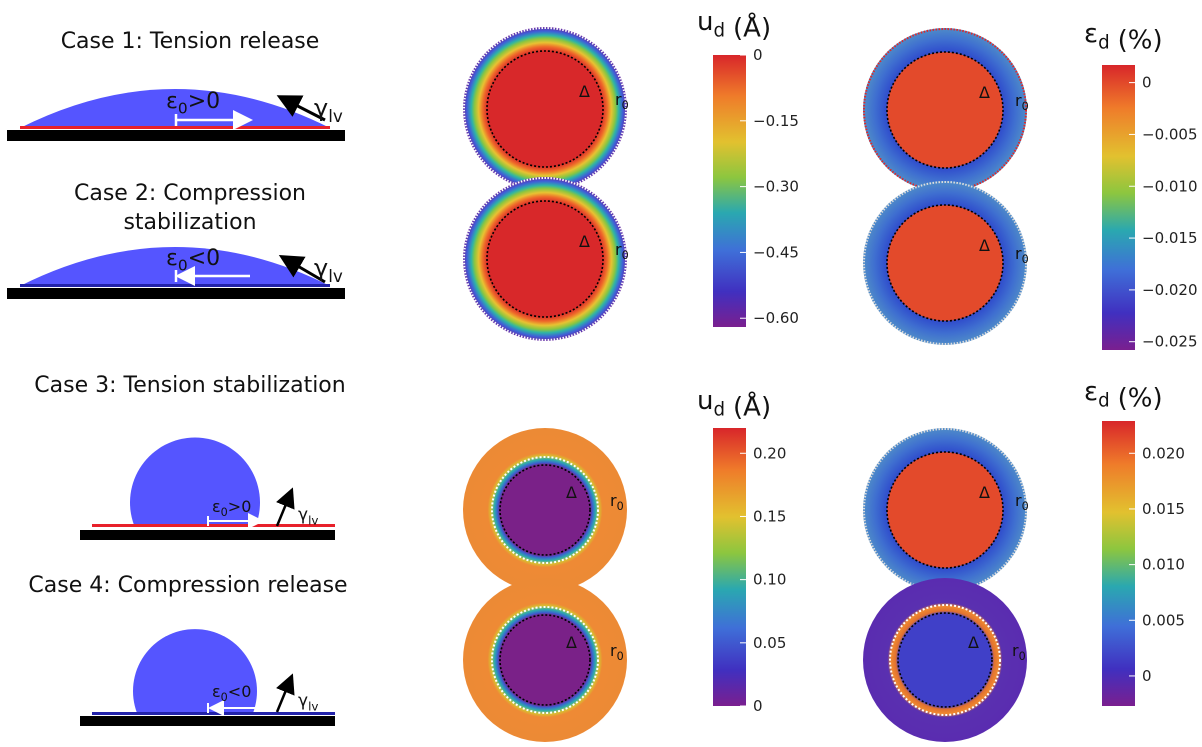 Image resolution: width=1202 pixels, height=747 pixels. I want to click on tick-label: 0.010, so click(1163, 565).